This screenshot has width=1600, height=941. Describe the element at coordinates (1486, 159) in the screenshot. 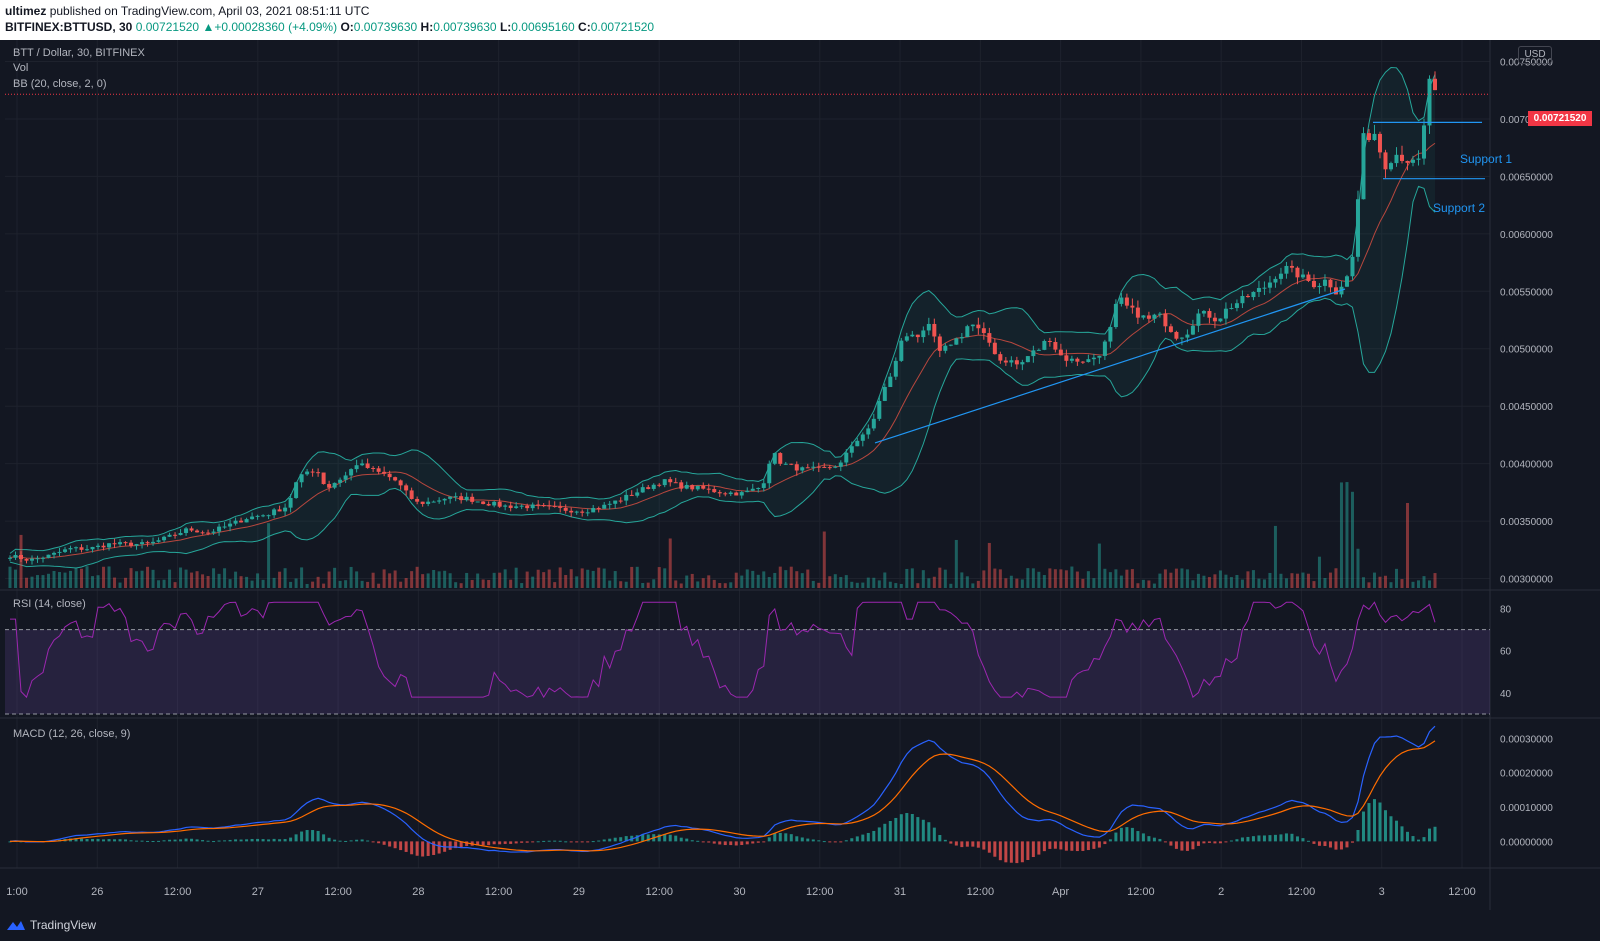

I see `support-1-label: Support 1` at that location.